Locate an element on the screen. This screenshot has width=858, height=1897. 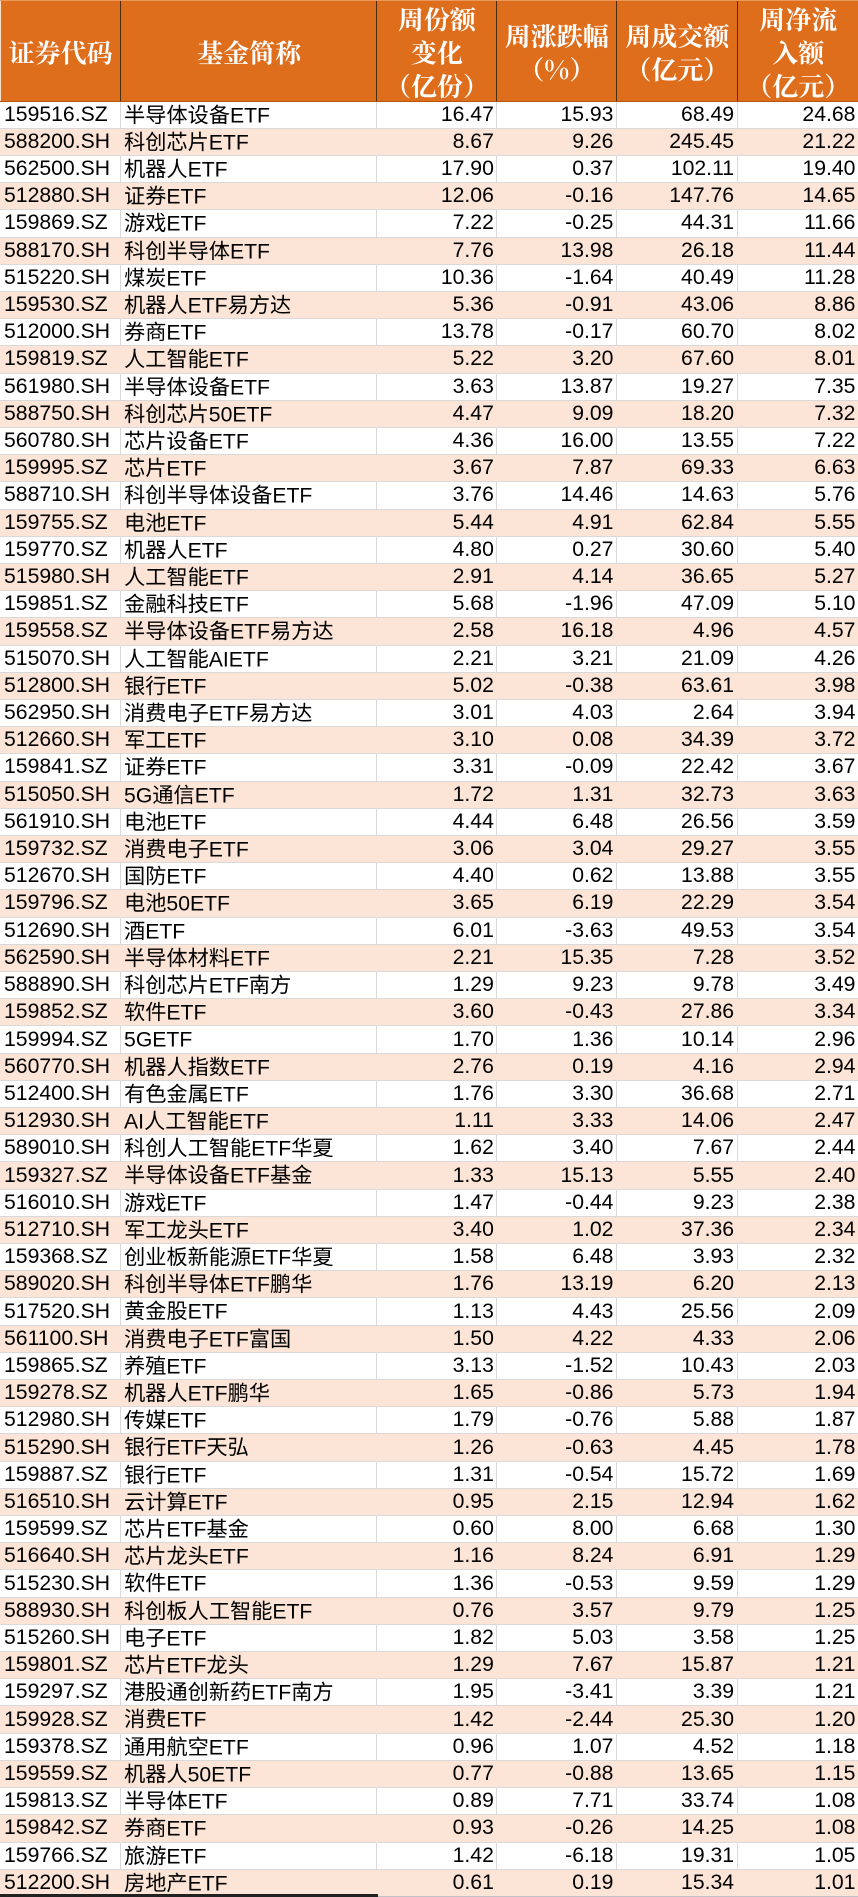
svg-text: 5GETF is located at coordinates (158, 1040).